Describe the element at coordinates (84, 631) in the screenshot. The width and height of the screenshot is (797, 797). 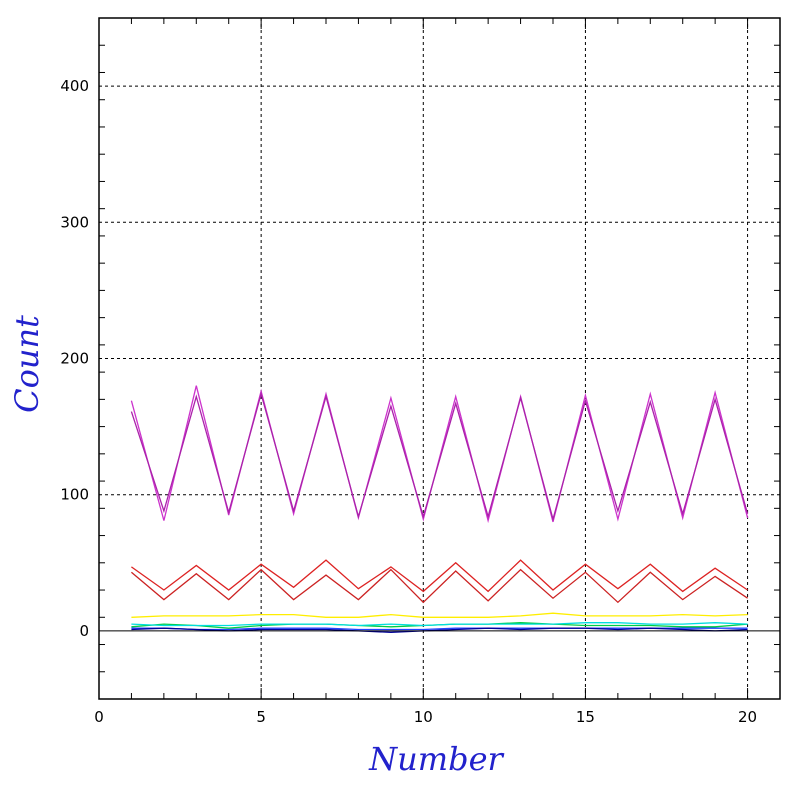
I see `y-tick-label: 0` at that location.